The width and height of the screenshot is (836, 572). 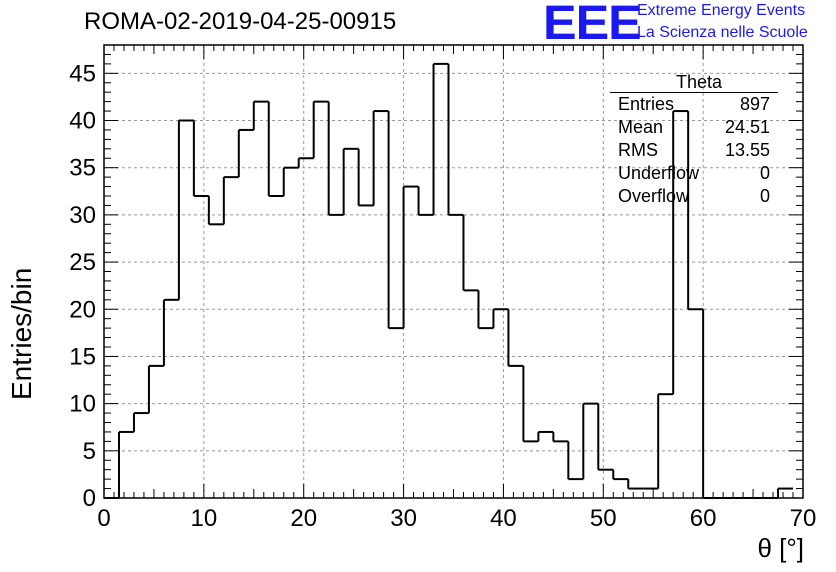 What do you see at coordinates (82, 168) in the screenshot?
I see `y-tick-label: 35` at bounding box center [82, 168].